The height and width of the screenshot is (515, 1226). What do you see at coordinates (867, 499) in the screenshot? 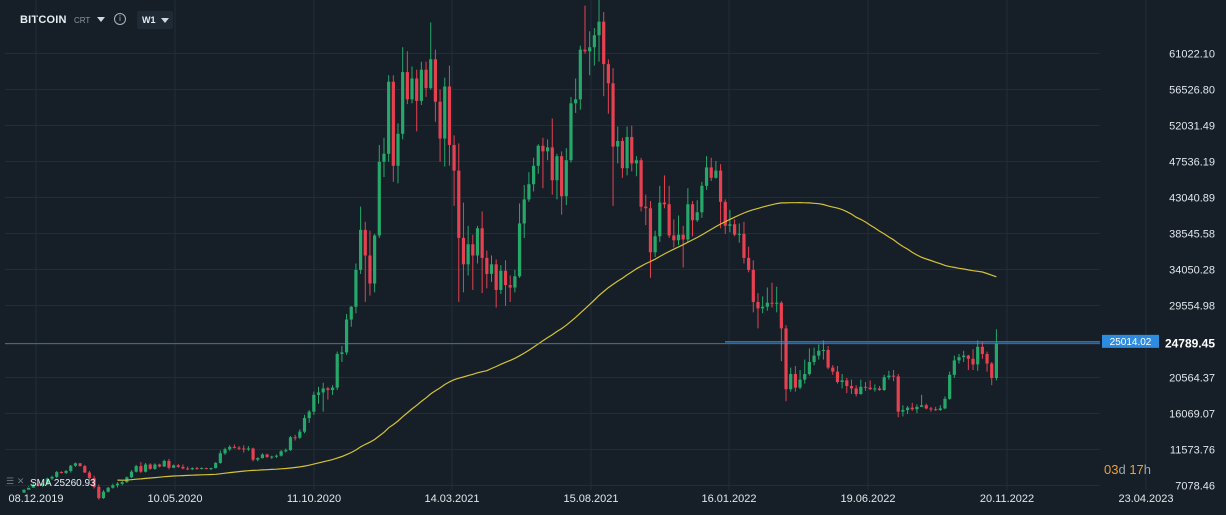
I see `x-tick-label: 19.06.2022` at bounding box center [867, 499].